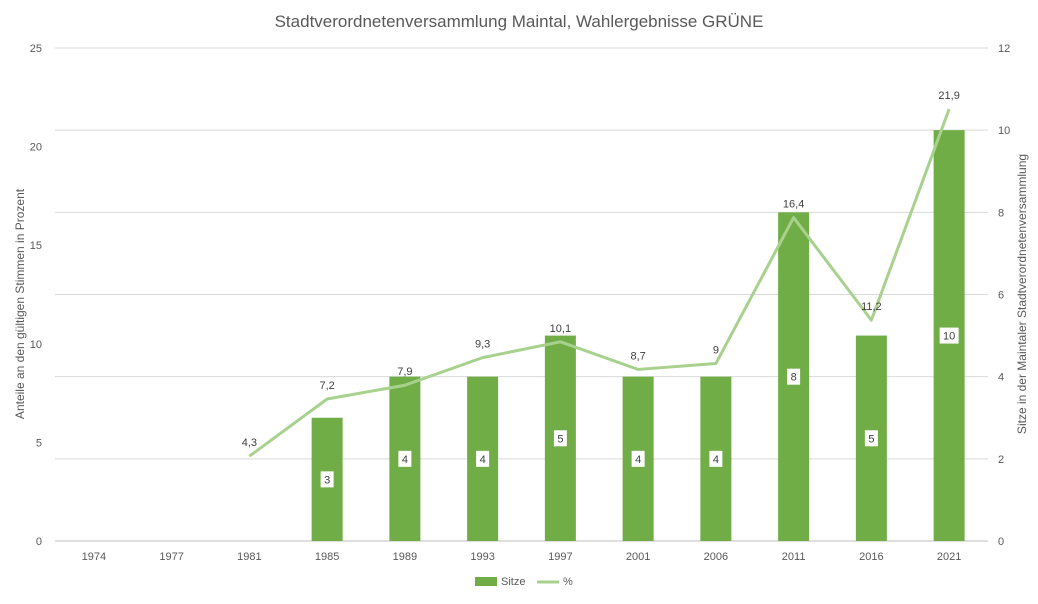 Image resolution: width=1038 pixels, height=604 pixels. I want to click on y-axis-left-tick-label: 15, so click(36, 246).